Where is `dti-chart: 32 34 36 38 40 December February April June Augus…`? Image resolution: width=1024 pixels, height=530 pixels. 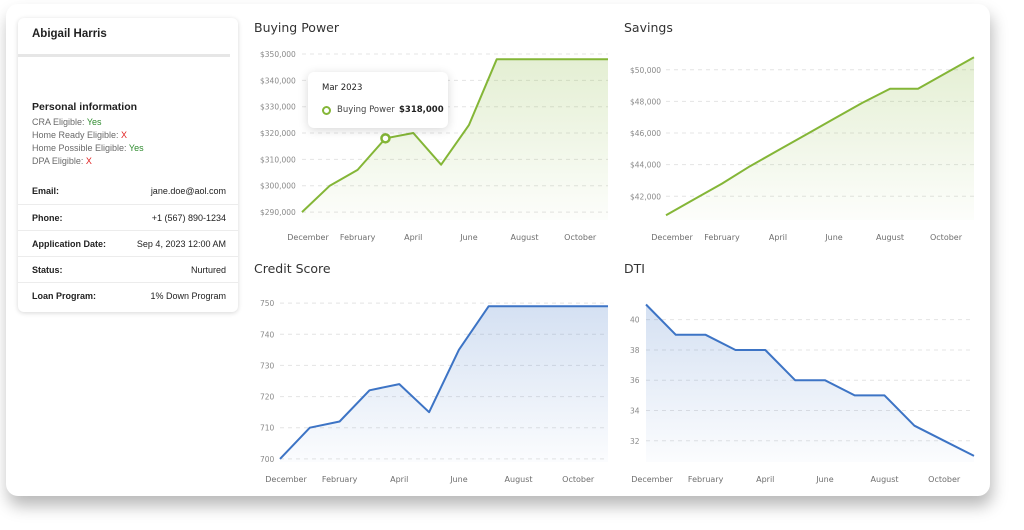
dti-chart: 32 34 36 38 40 December February April June Augus… is located at coordinates (798, 384).